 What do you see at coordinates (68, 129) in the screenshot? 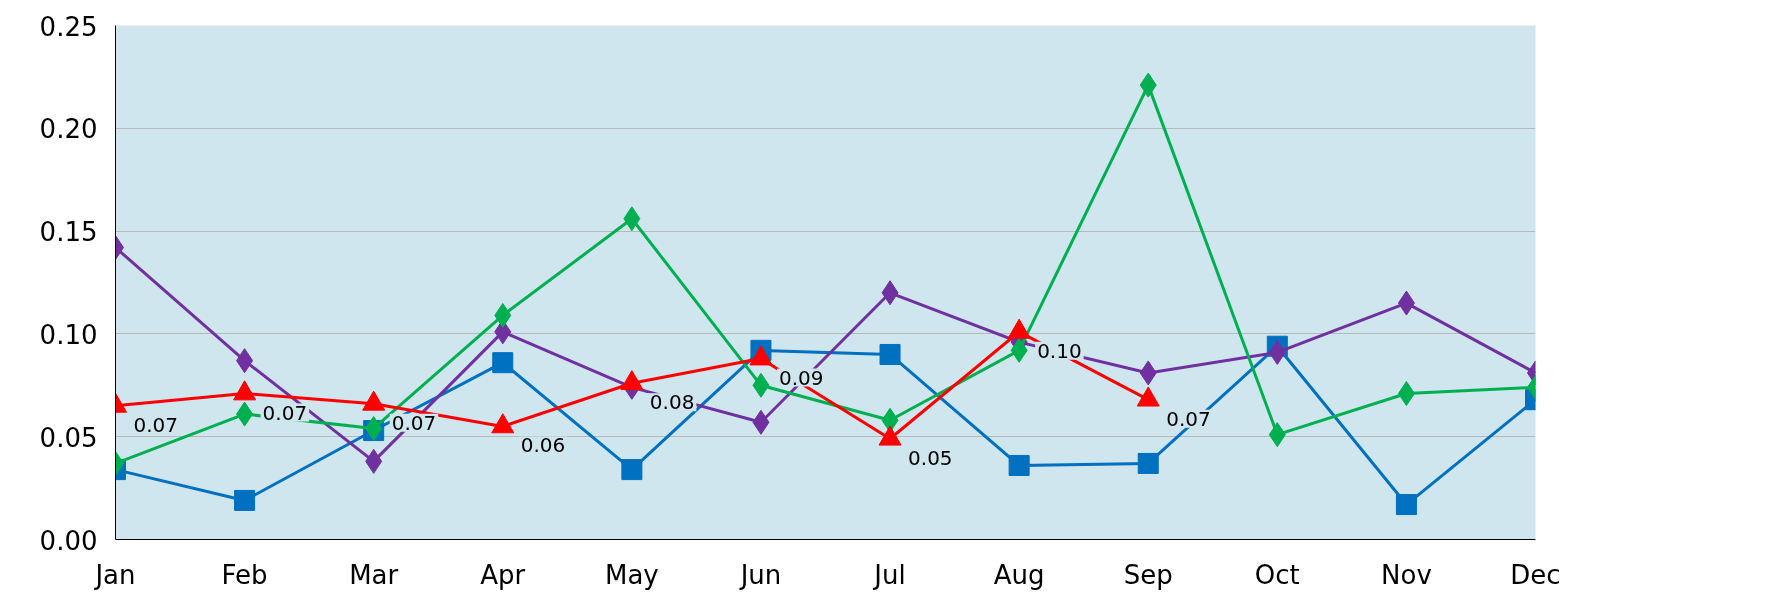
I see `y-tick-label: 0.20` at bounding box center [68, 129].